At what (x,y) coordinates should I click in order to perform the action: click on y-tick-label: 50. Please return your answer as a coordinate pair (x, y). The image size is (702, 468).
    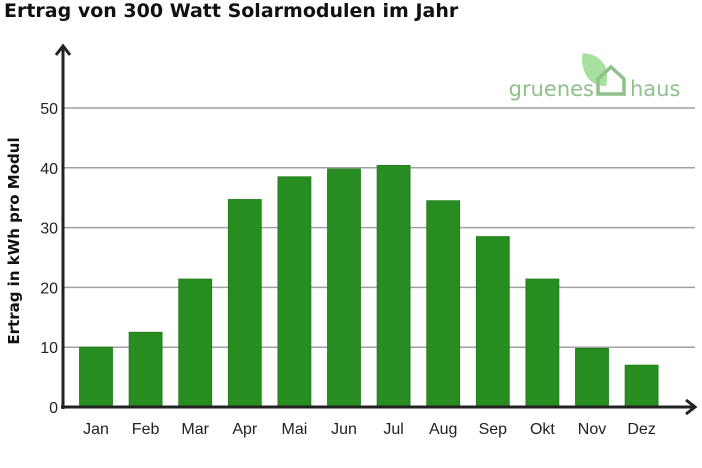
    Looking at the image, I should click on (49, 109).